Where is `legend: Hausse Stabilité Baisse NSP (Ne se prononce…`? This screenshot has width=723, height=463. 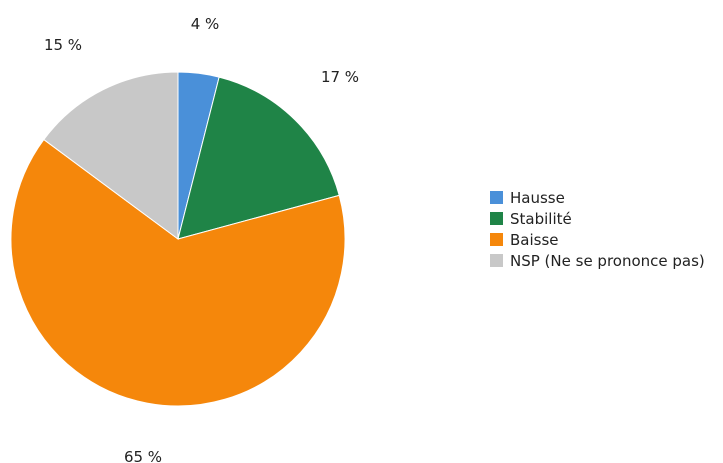 legend: Hausse Stabilité Baisse NSP (Ne se prononce… is located at coordinates (597, 229).